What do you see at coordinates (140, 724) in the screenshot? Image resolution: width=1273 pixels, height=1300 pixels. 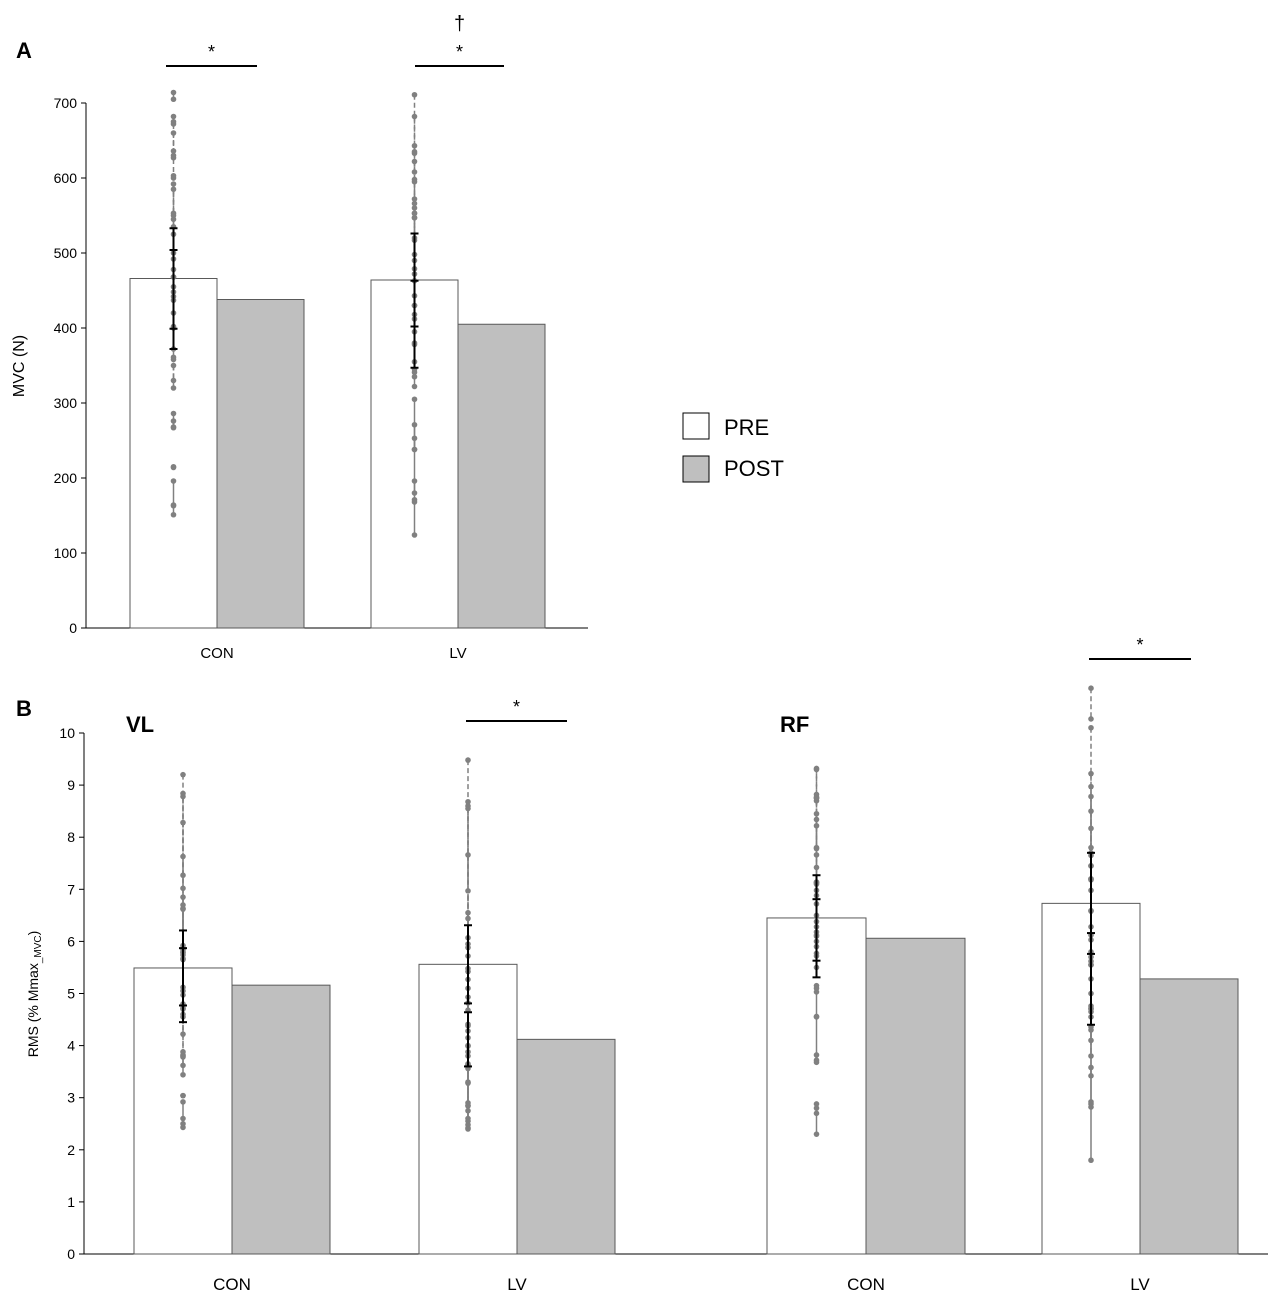 I see `muscle-label-vl: VL` at bounding box center [140, 724].